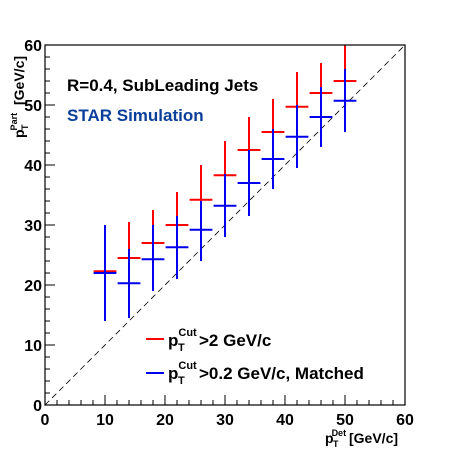 The height and width of the screenshot is (450, 450). What do you see at coordinates (165, 420) in the screenshot?
I see `x-tick-label: 20` at bounding box center [165, 420].